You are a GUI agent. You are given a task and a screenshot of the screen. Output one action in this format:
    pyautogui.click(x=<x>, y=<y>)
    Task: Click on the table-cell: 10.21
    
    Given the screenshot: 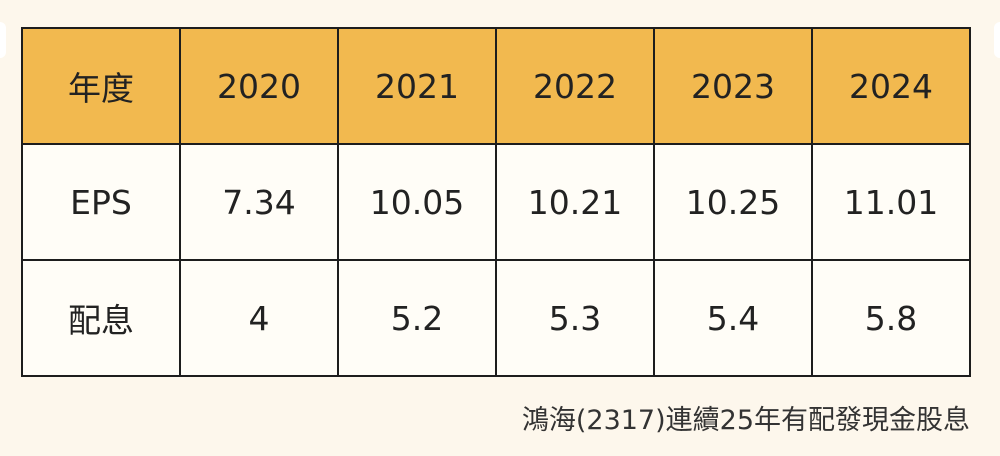 What is the action you would take?
    pyautogui.click(x=575, y=202)
    